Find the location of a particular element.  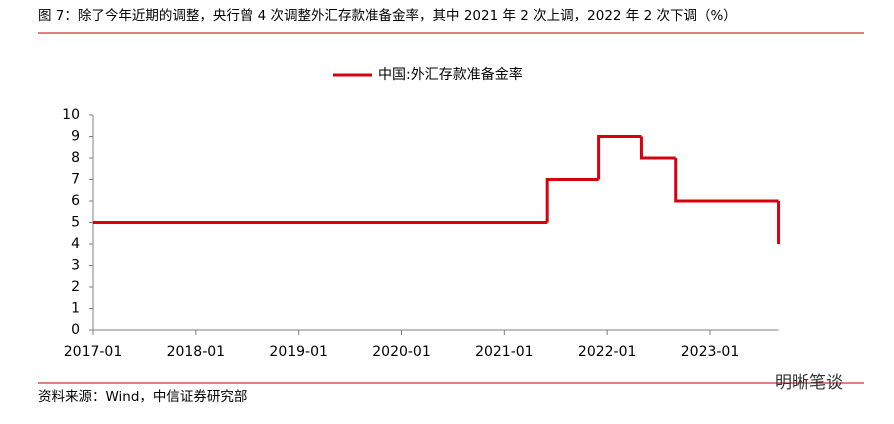

x-tick-label: 2019-01 is located at coordinates (298, 352).